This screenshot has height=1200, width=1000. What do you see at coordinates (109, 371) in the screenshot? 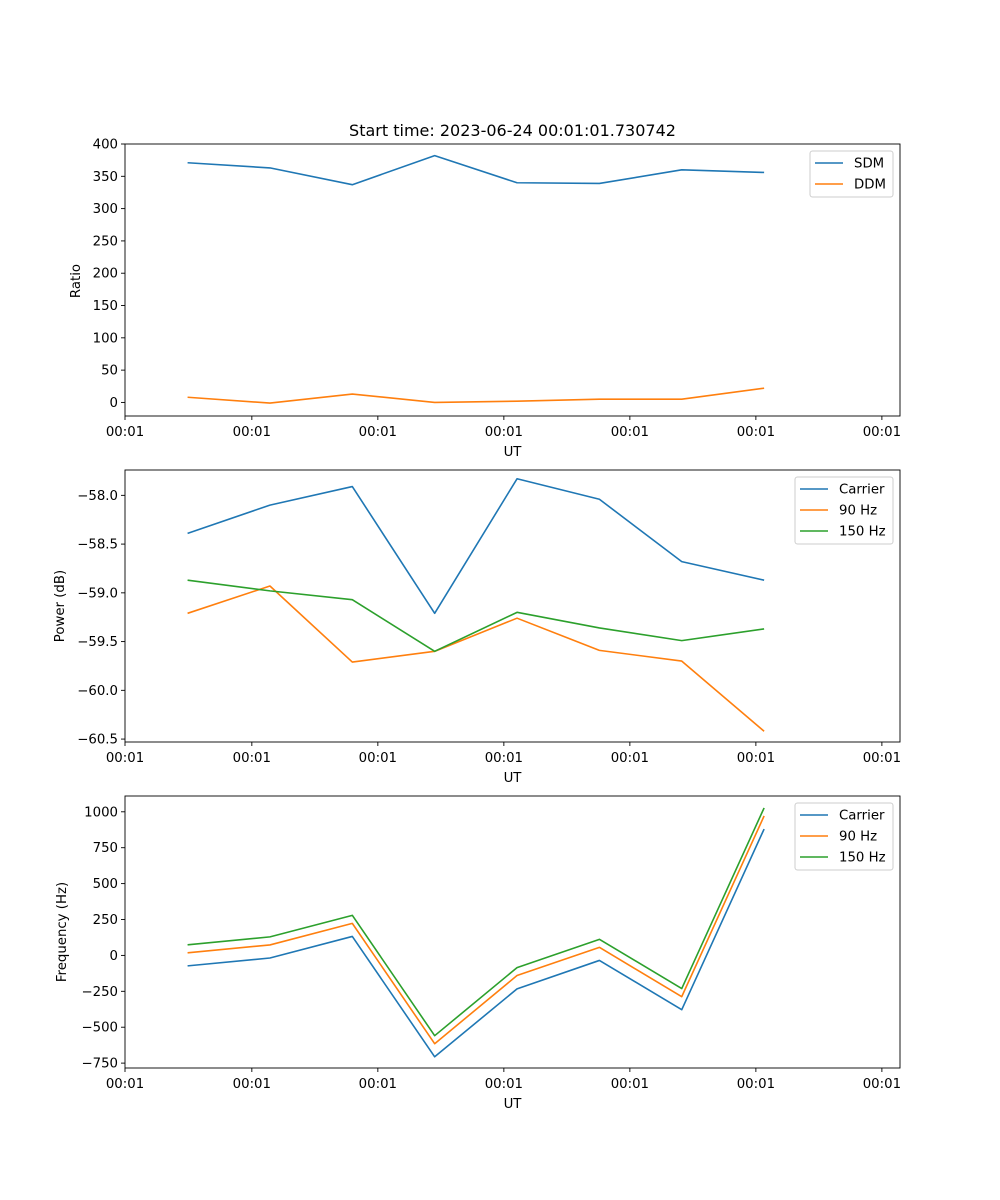
I see `y-tick-label: 50` at bounding box center [109, 371].